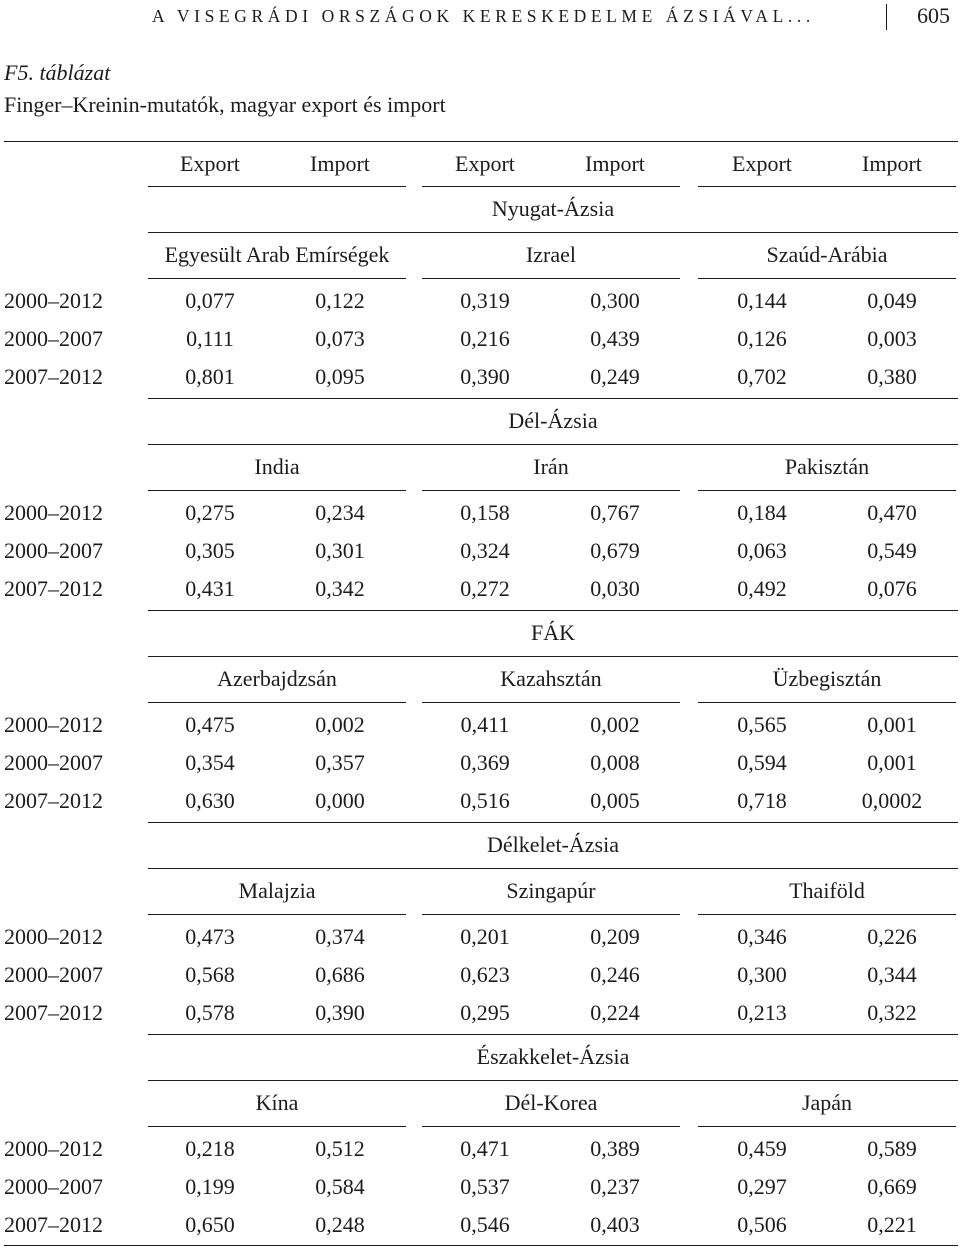  What do you see at coordinates (933, 15) in the screenshot?
I see `page-number: 605` at bounding box center [933, 15].